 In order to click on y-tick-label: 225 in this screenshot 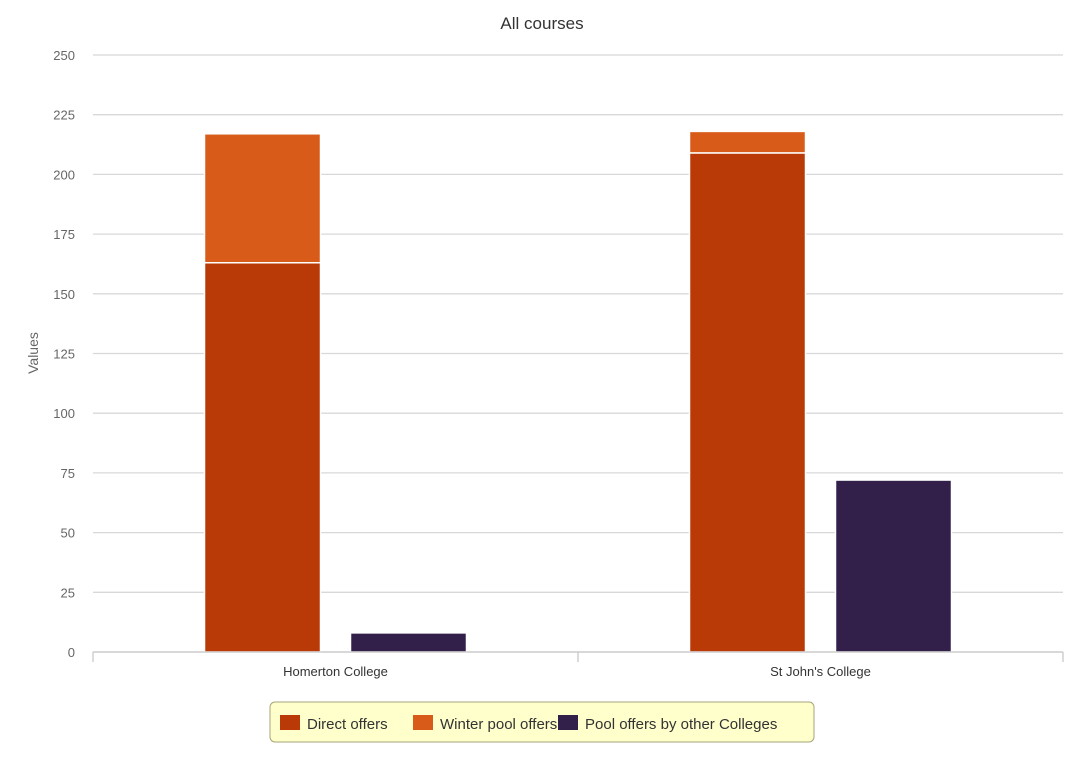, I will do `click(64, 115)`.